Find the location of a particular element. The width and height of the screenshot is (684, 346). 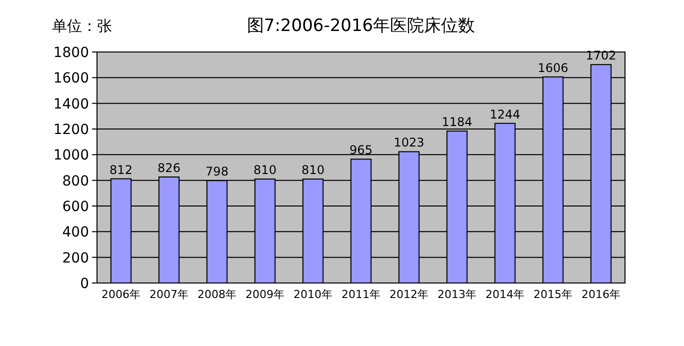

x-tick-label: 2015年 is located at coordinates (553, 294).